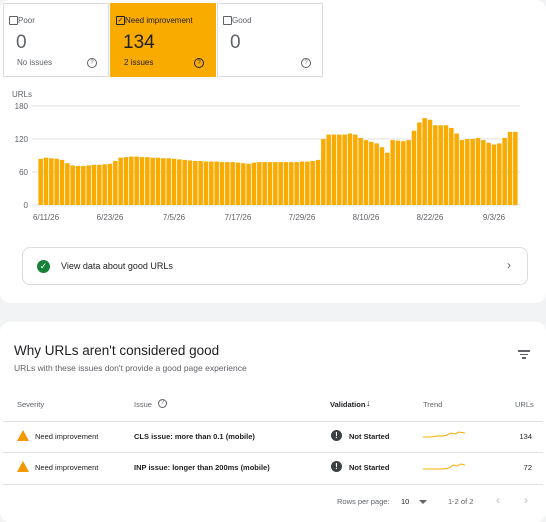 Image resolution: width=546 pixels, height=522 pixels. I want to click on tab-label: Poor, so click(26, 20).